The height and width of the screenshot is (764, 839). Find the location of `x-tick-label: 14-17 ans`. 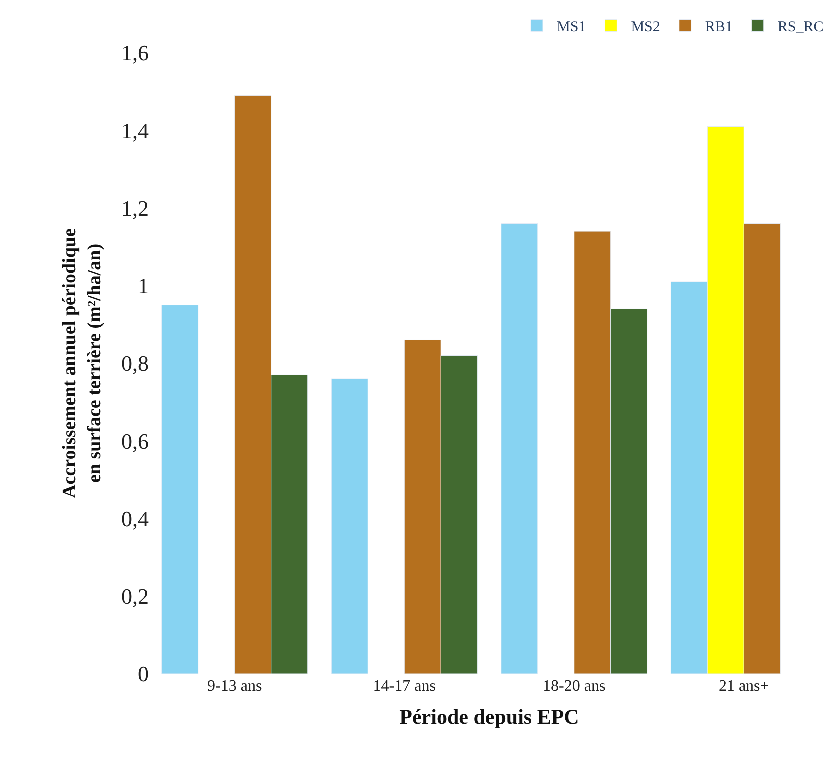

x-tick-label: 14-17 ans is located at coordinates (404, 686).